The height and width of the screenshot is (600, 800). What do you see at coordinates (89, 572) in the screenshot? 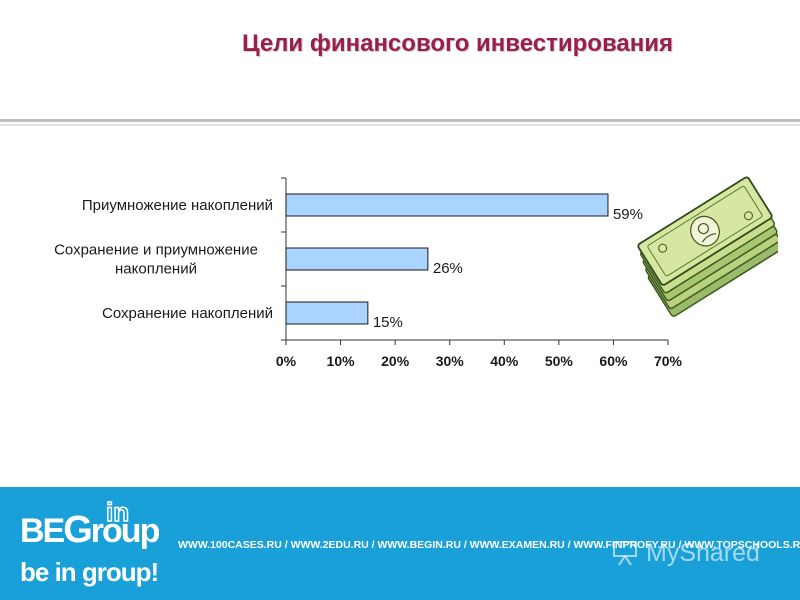
I see `logo-slogan: be in group!` at bounding box center [89, 572].